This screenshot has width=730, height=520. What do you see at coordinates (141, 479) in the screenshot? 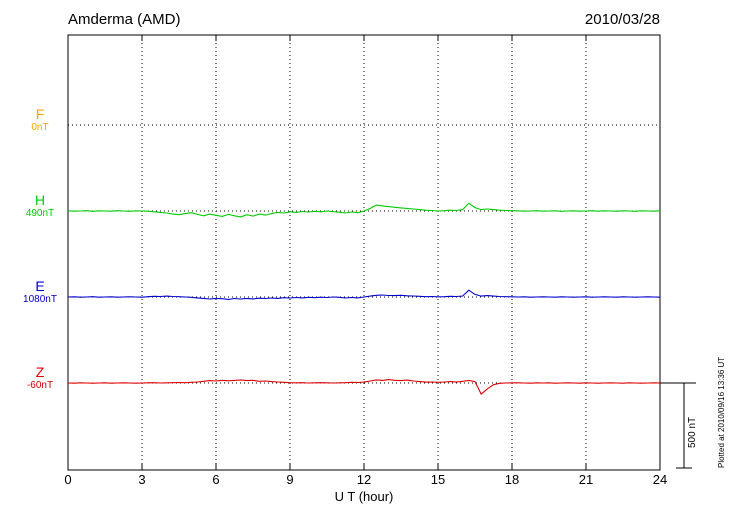
I see `x-tick-label: 3` at bounding box center [141, 479].